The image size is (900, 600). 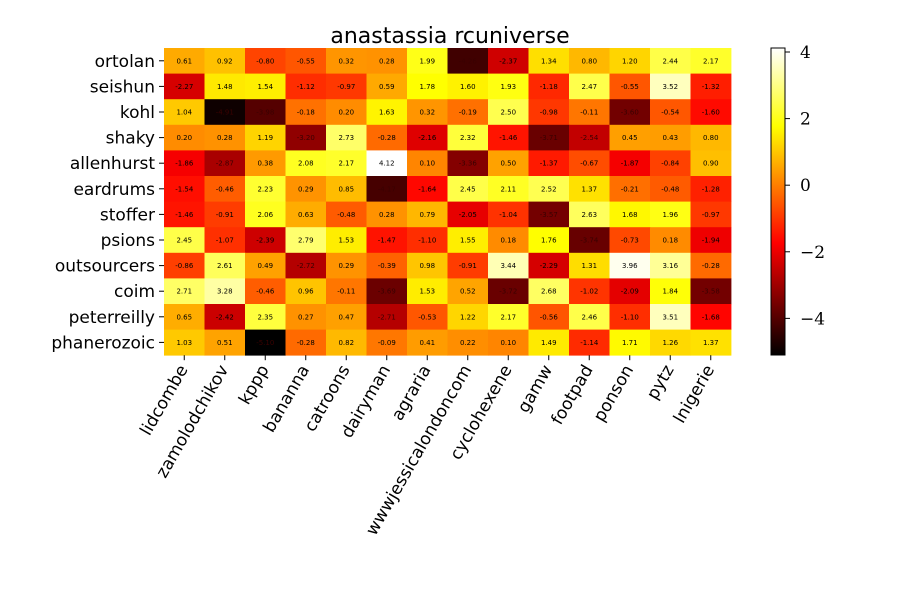 What do you see at coordinates (778, 201) in the screenshot?
I see `colorbar-gradient` at bounding box center [778, 201].